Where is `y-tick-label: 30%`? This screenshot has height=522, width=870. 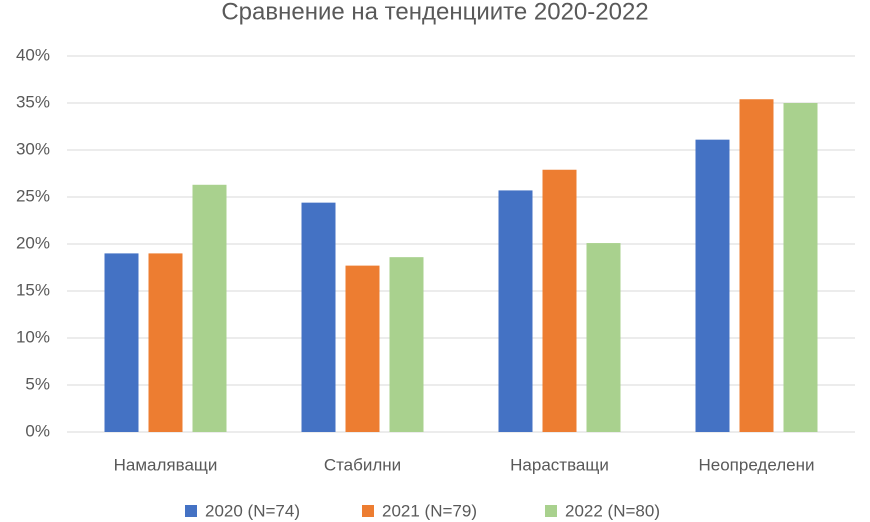
y-tick-label: 30% is located at coordinates (33, 148).